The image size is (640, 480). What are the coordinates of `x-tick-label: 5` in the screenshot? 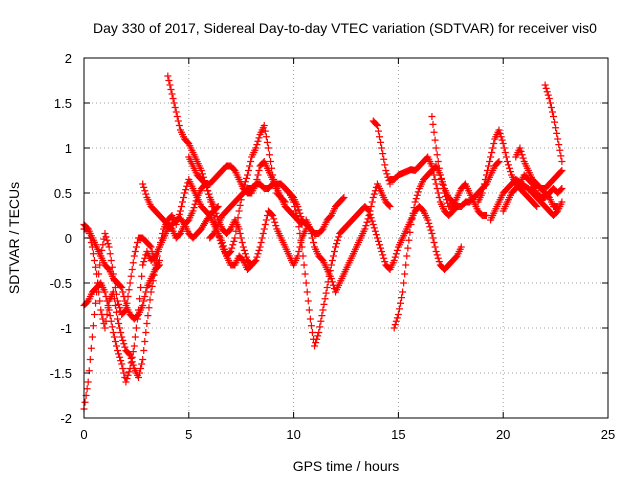 It's located at (188, 434).